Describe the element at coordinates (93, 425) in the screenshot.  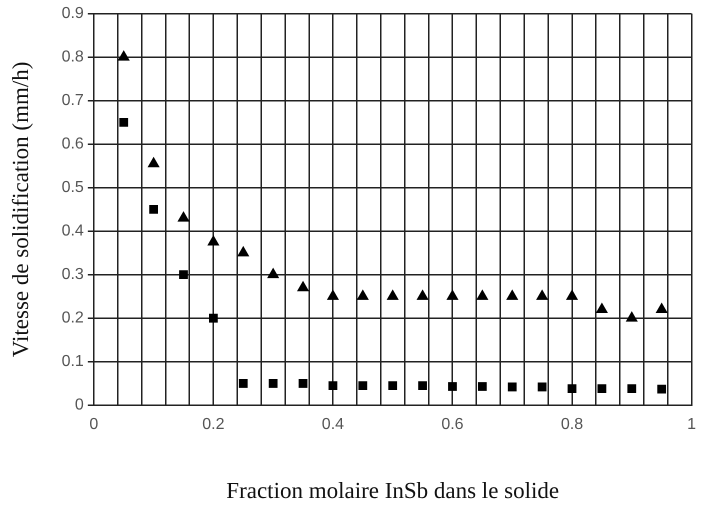
I see `x-tick-label: 0` at that location.